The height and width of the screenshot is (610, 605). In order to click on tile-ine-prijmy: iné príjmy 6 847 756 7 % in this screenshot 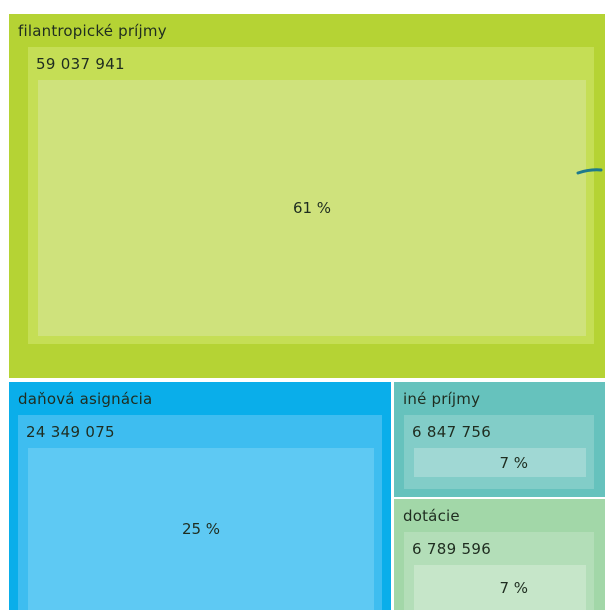, I will do `click(499, 439)`.